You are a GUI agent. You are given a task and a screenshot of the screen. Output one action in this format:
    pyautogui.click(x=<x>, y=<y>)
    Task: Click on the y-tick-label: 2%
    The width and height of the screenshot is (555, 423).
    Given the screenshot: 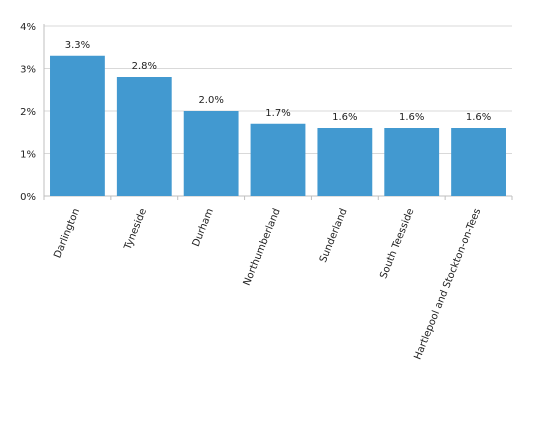 What is the action you would take?
    pyautogui.click(x=28, y=112)
    